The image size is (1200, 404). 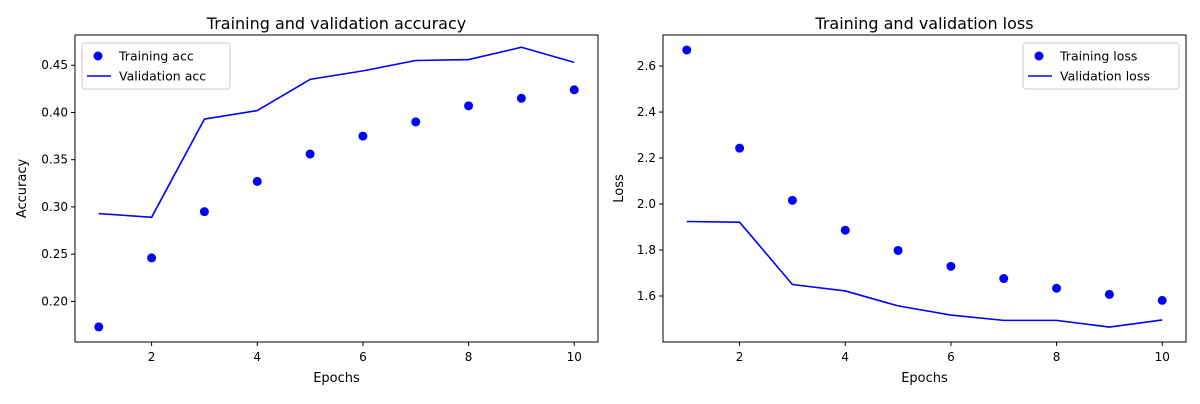 I want to click on y-tick-label: 1.6, so click(x=646, y=296).